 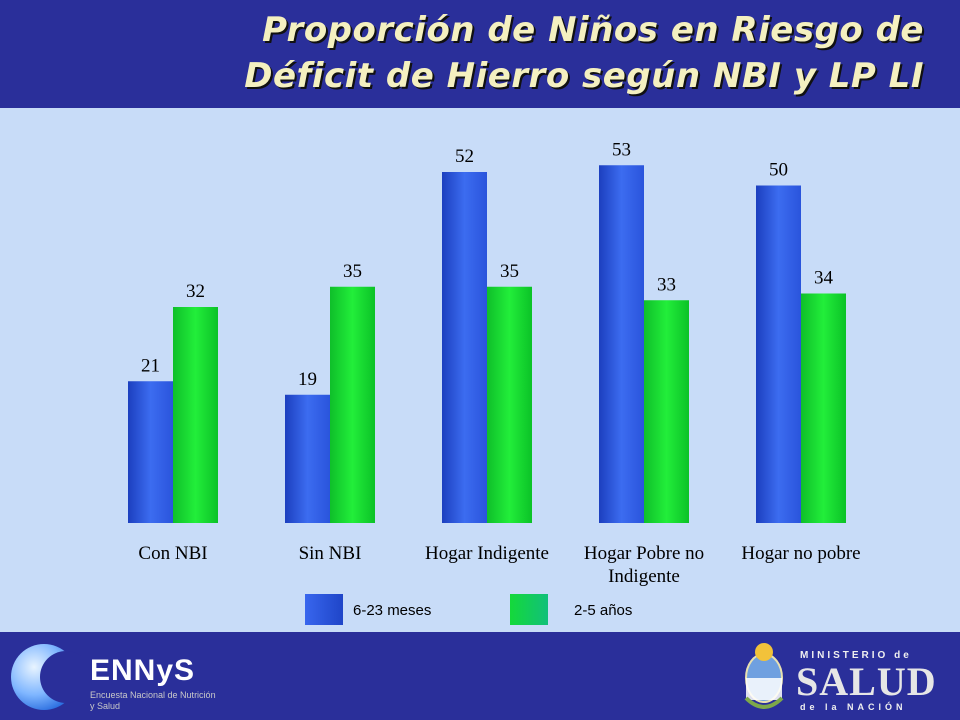 What do you see at coordinates (330, 553) in the screenshot?
I see `category-label-2: Sin NBI` at bounding box center [330, 553].